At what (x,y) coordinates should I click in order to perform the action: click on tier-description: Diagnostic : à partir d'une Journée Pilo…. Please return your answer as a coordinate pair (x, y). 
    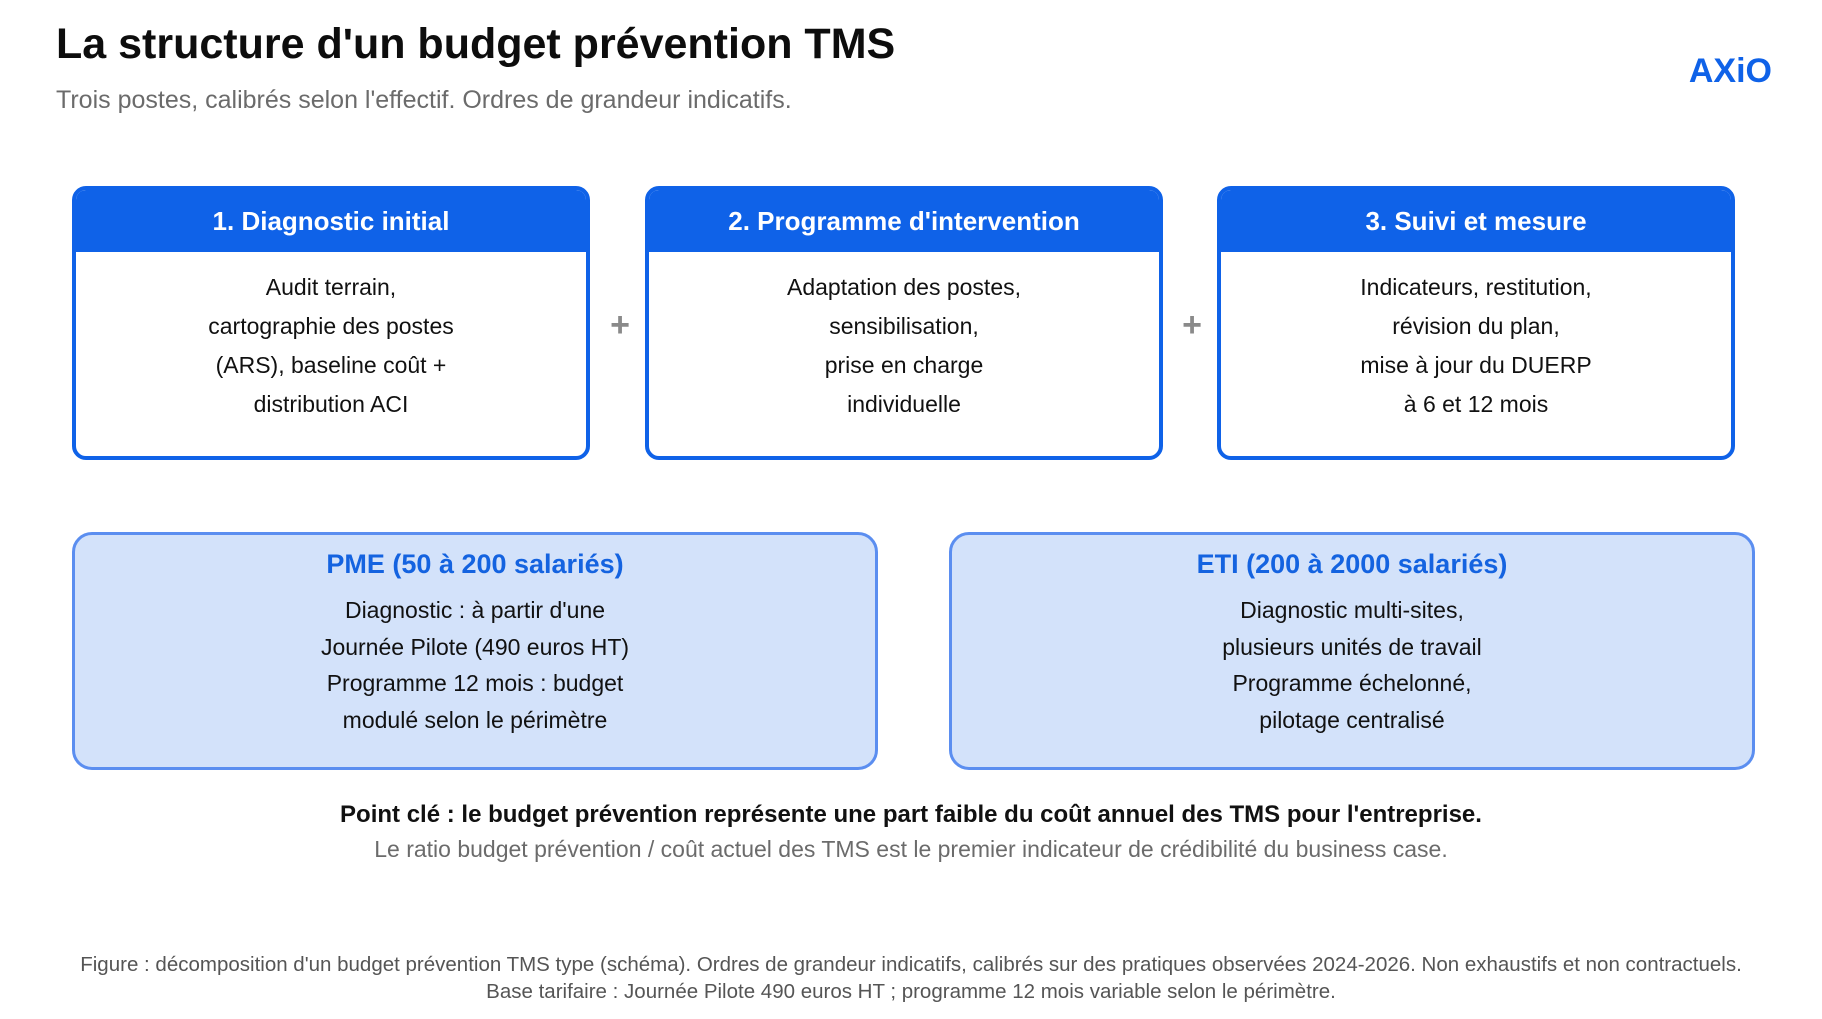
    Looking at the image, I should click on (475, 665).